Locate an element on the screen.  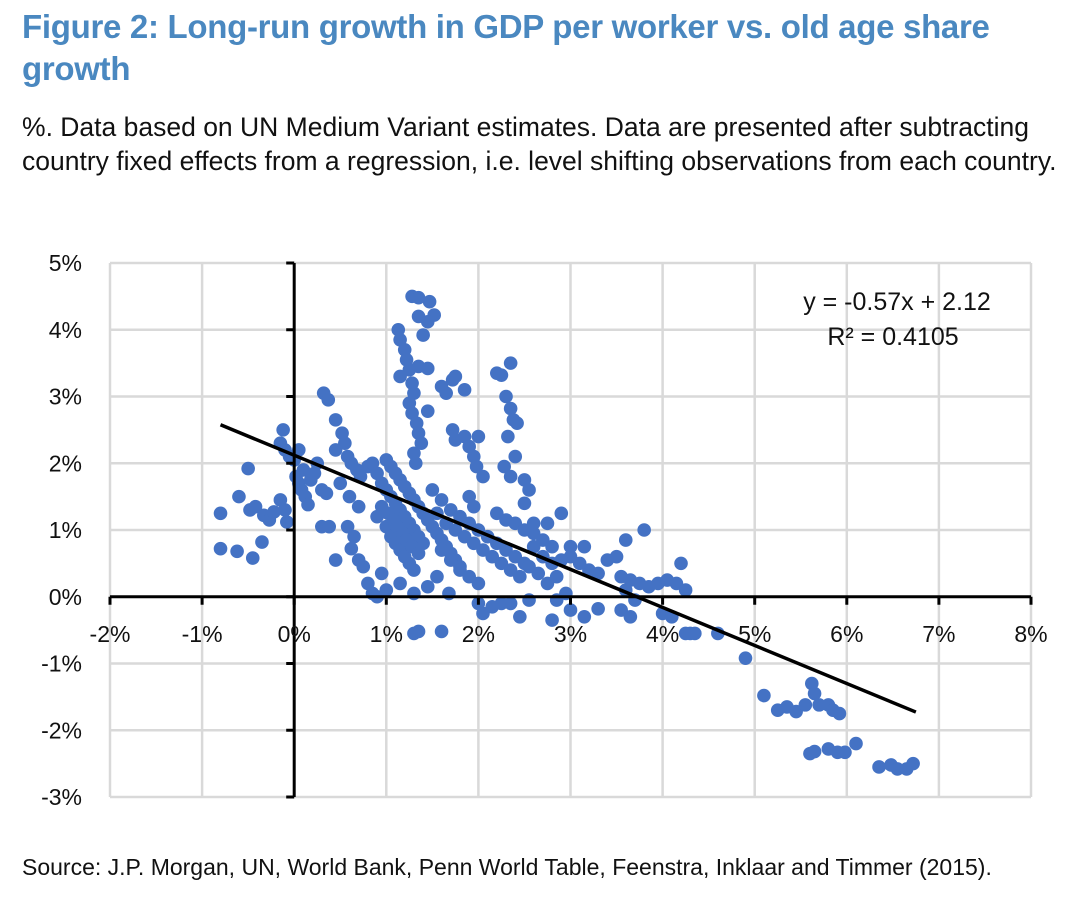
y-tick-label: 5% is located at coordinates (65, 263).